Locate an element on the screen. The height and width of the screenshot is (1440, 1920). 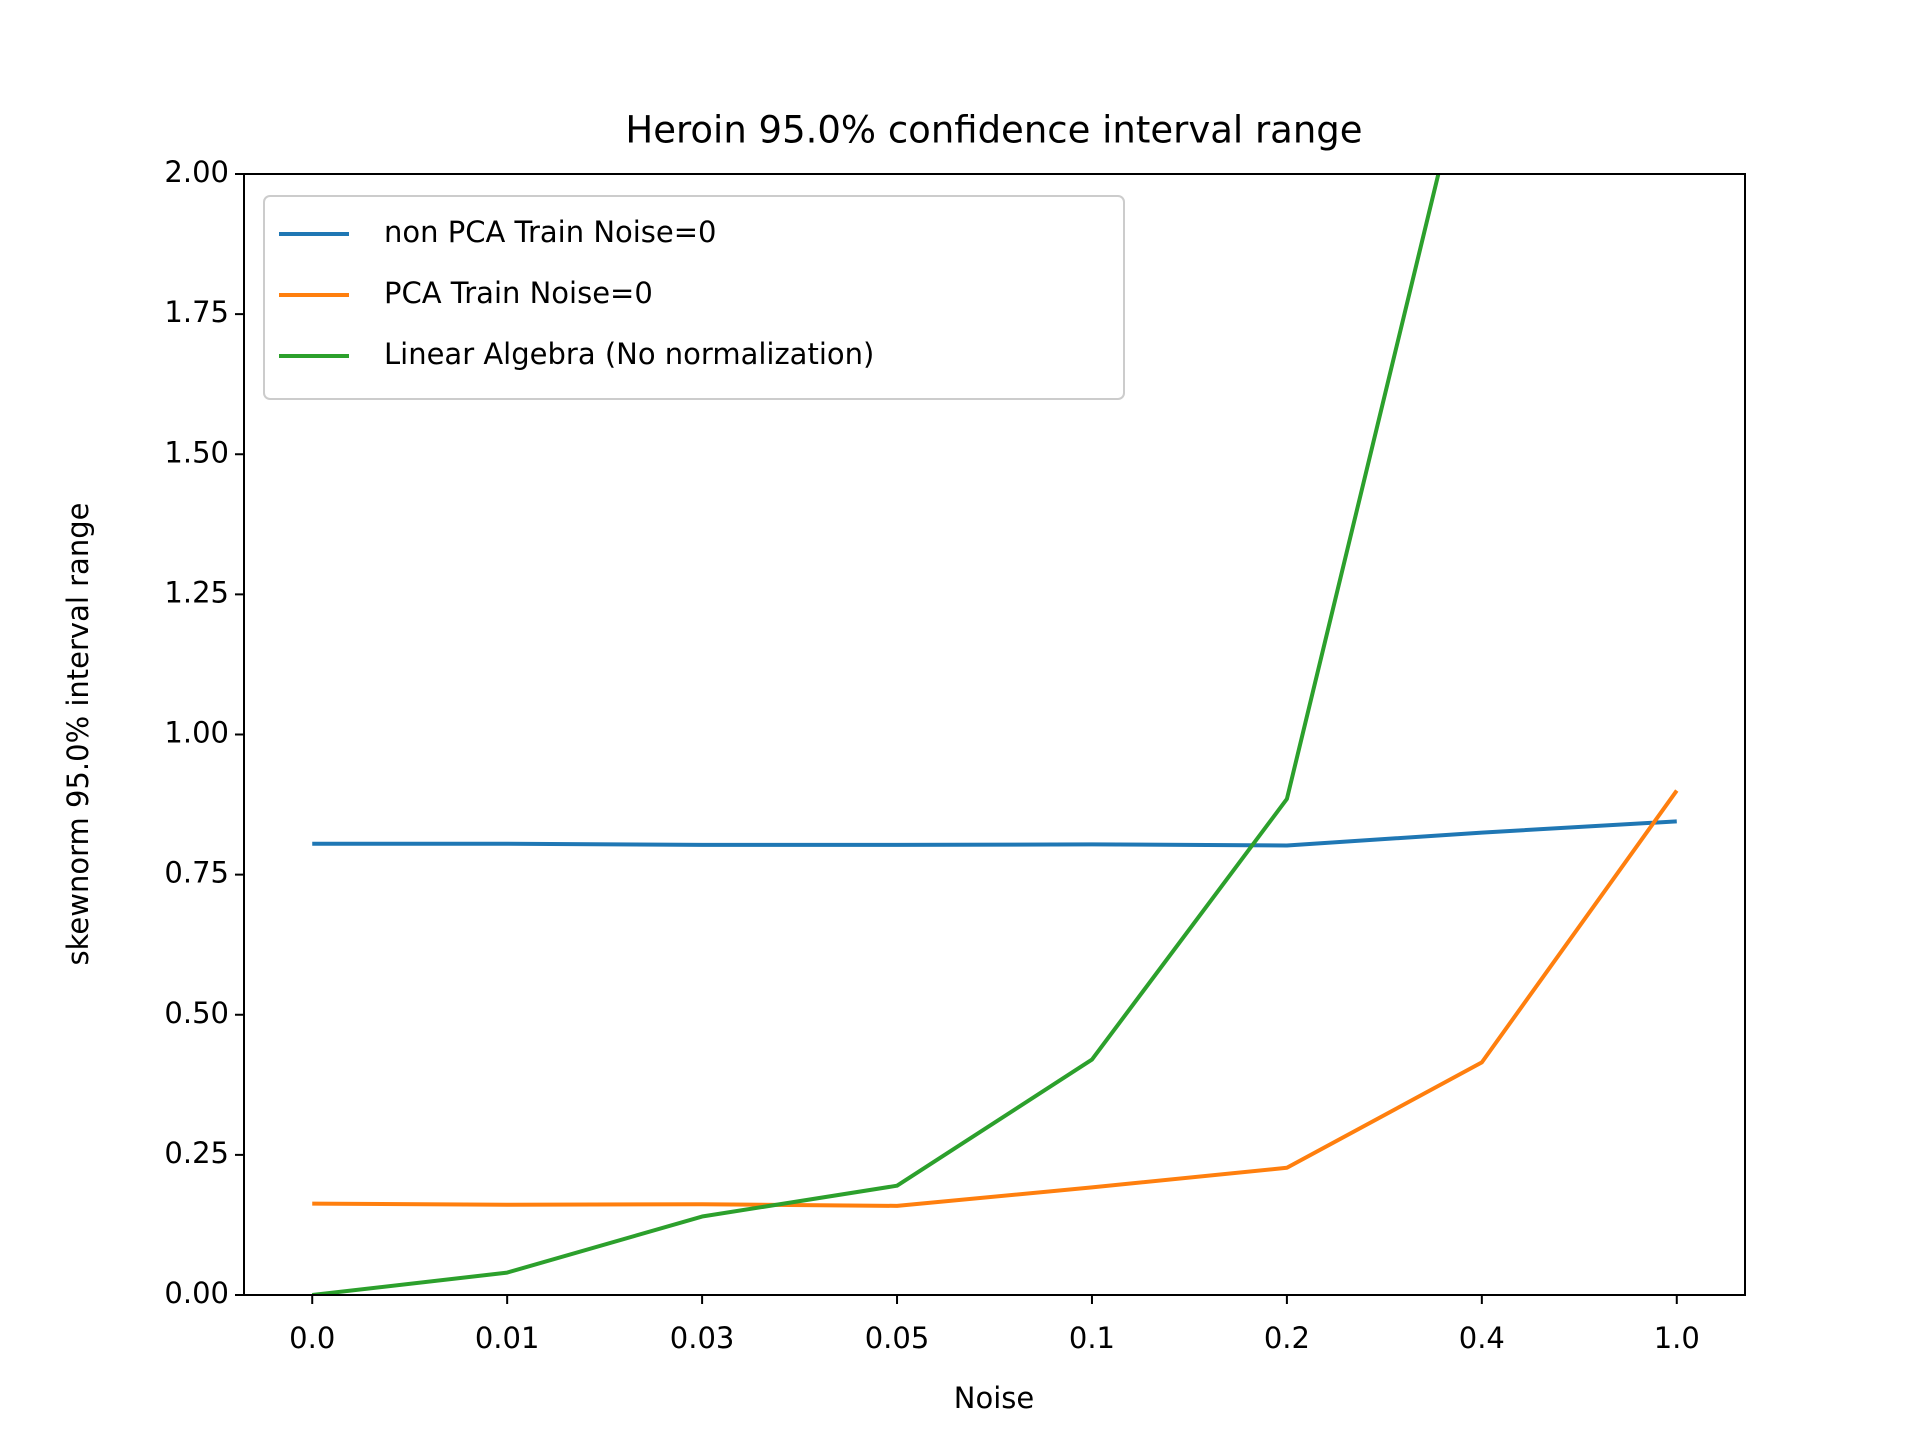
legend-frame is located at coordinates (694, 297).